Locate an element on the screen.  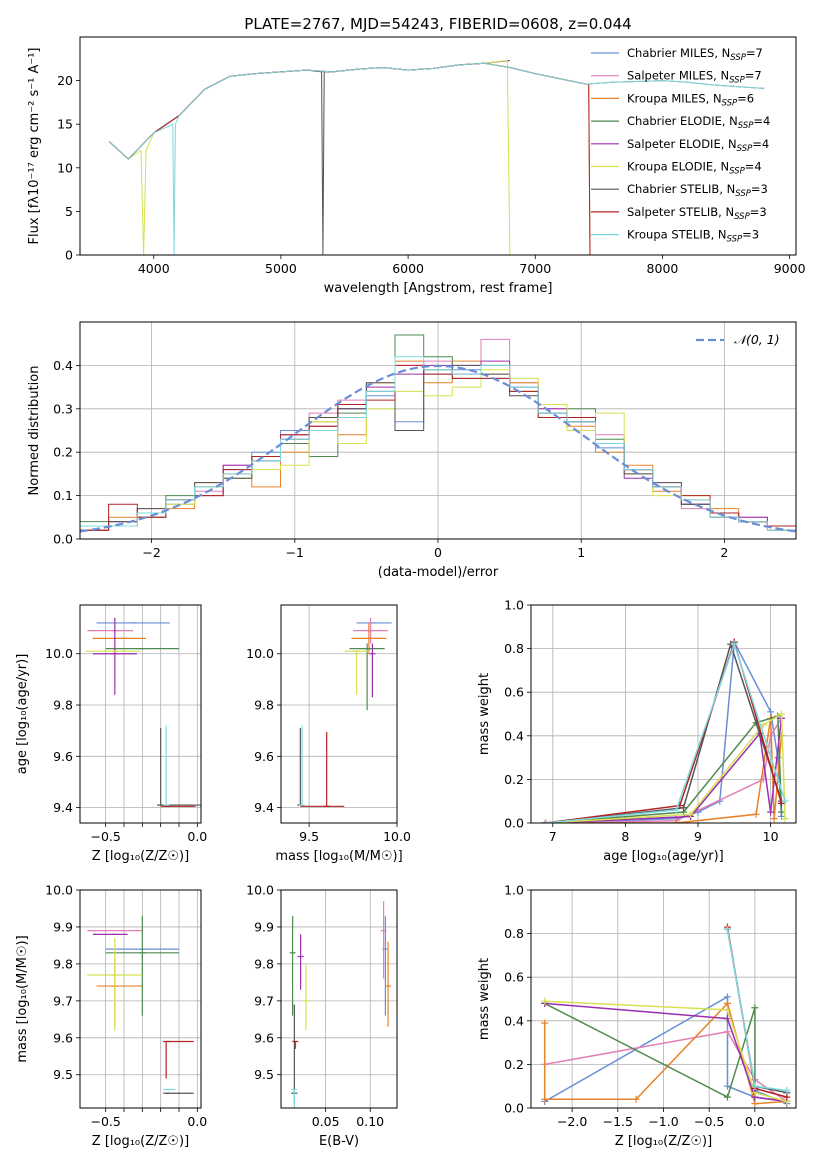
residuals-plot-area is located at coordinates (438, 433).